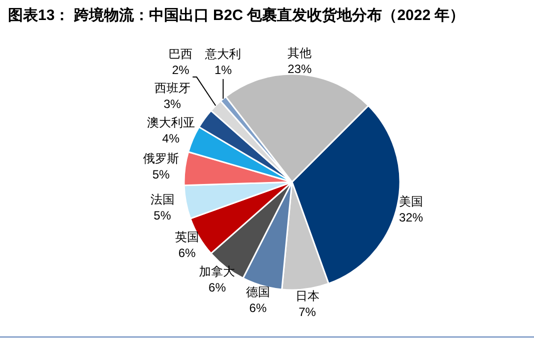 The image size is (534, 361). Describe the element at coordinates (300, 53) in the screenshot. I see `slice-label: 其他` at that location.